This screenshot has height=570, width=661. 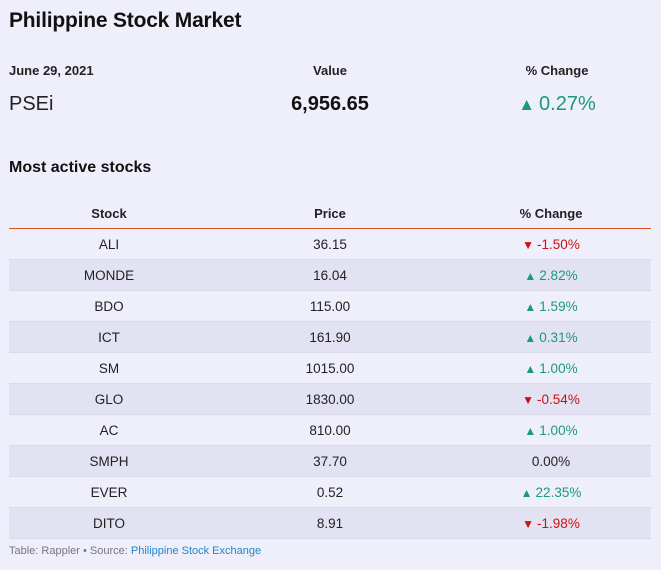 I want to click on stock-symbol: MONDE, so click(x=109, y=275).